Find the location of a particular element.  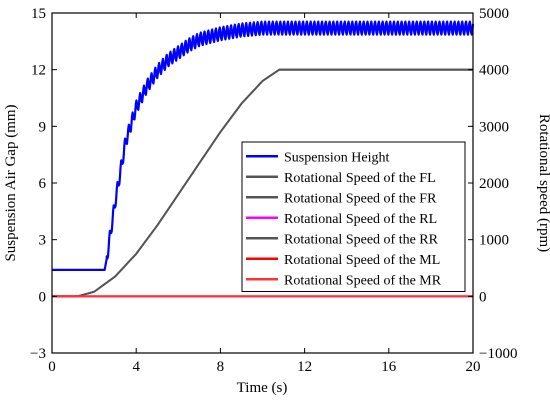

legend-label: Rotational Speed of the RR is located at coordinates (361, 239).